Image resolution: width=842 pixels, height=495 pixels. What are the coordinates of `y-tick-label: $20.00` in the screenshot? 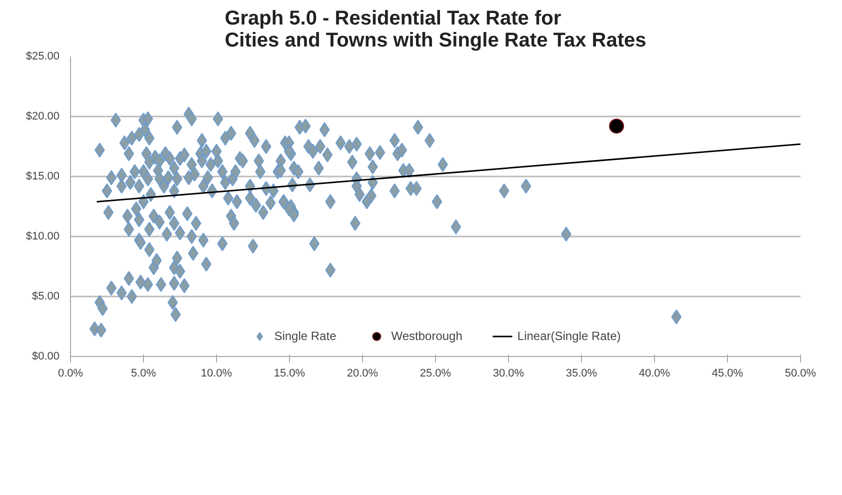 It's located at (43, 116).